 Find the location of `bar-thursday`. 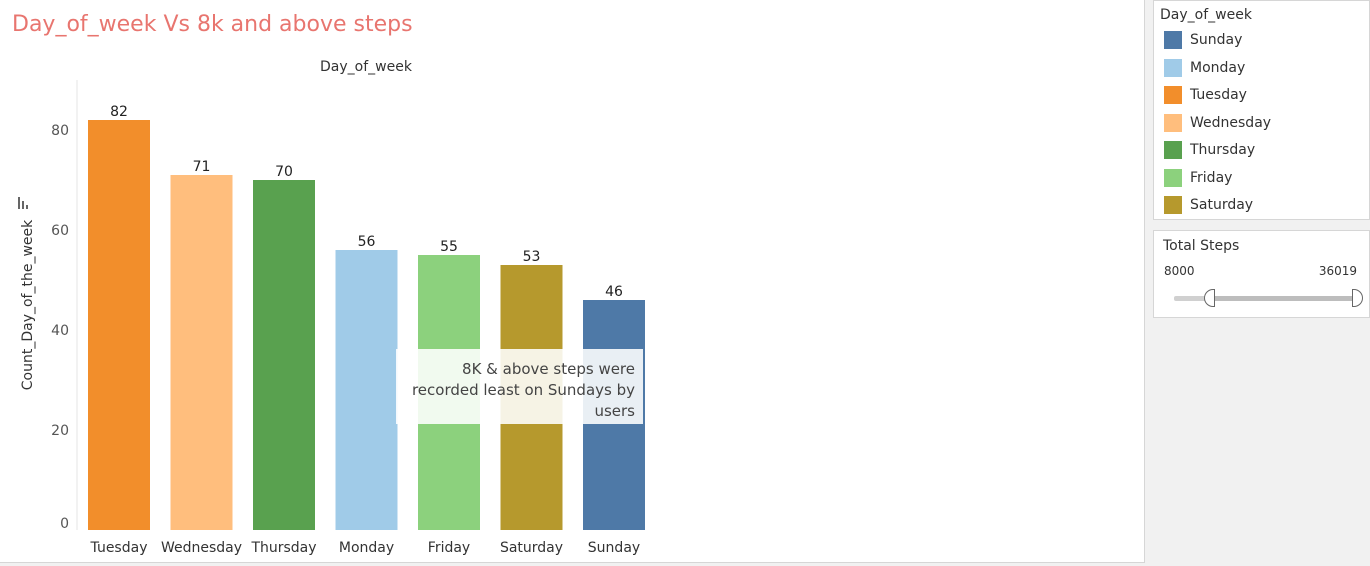

bar-thursday is located at coordinates (284, 355).